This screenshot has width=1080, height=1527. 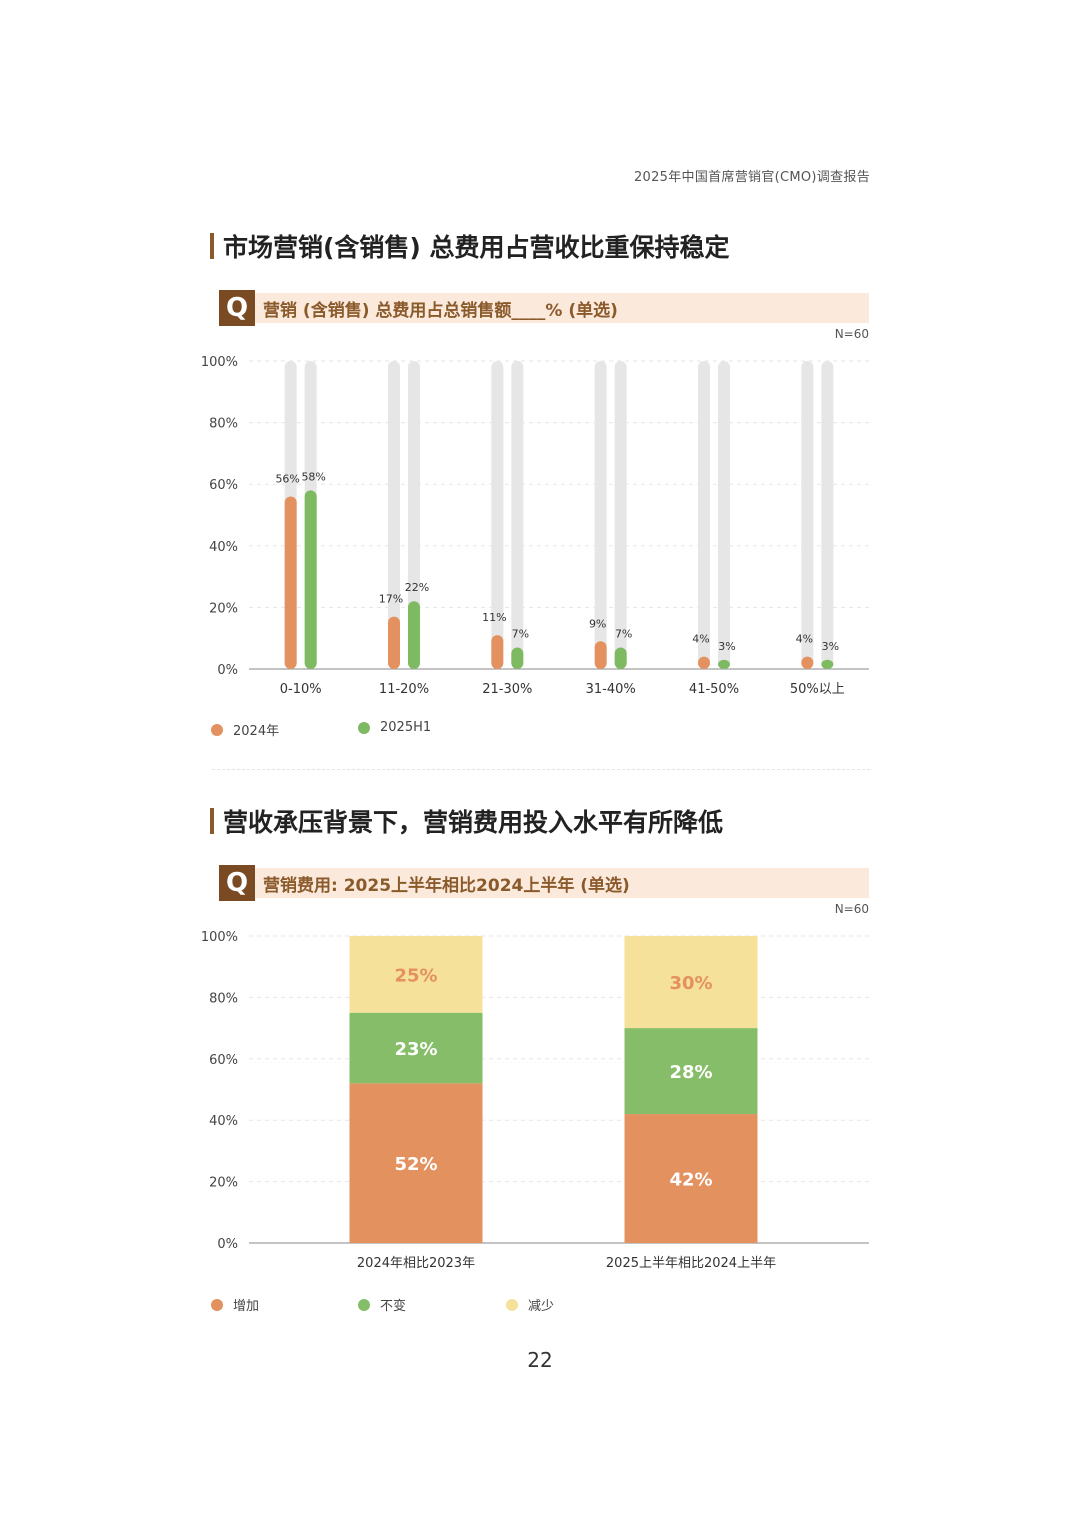 I want to click on data-label: 58%, so click(x=313, y=476).